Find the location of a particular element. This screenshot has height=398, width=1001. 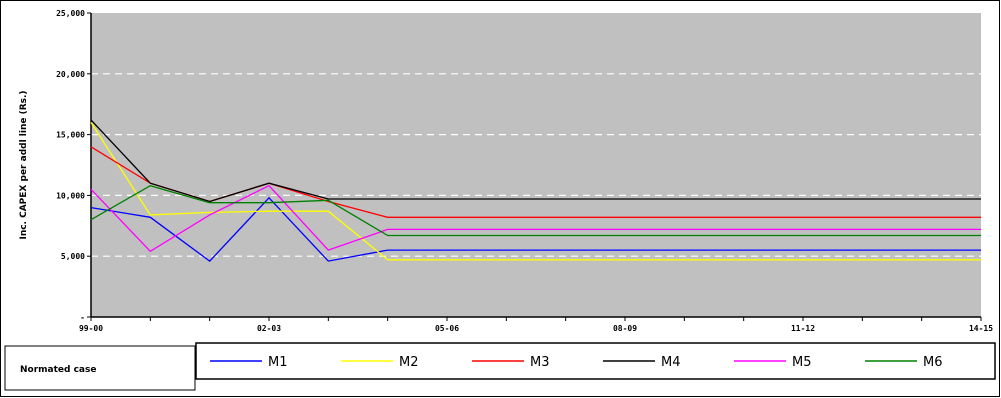

legend-label-m1: M1 is located at coordinates (278, 362).